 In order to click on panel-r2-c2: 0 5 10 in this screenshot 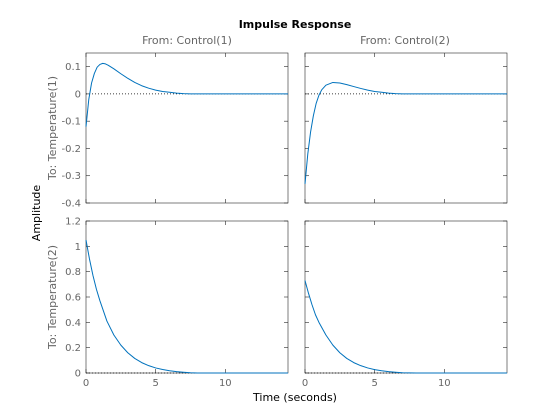, I will do `click(405, 304)`.